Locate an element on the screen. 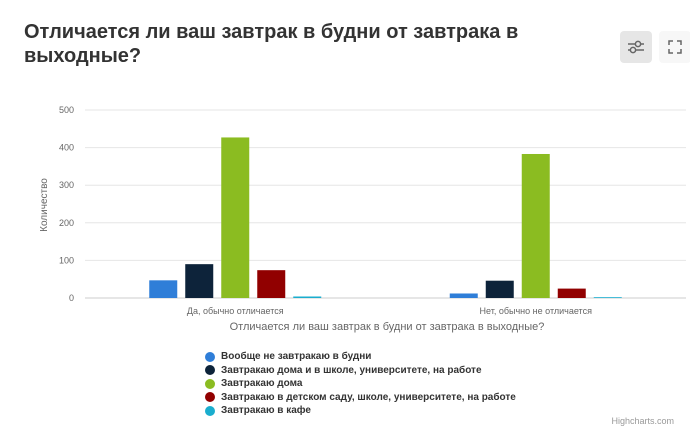 The height and width of the screenshot is (442, 690). y-axis-label: Количество is located at coordinates (44, 205).